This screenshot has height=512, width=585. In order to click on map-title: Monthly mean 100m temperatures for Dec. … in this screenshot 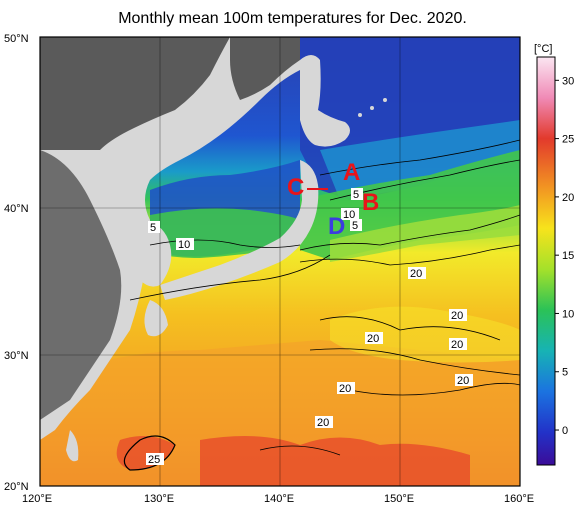, I will do `click(292, 18)`.